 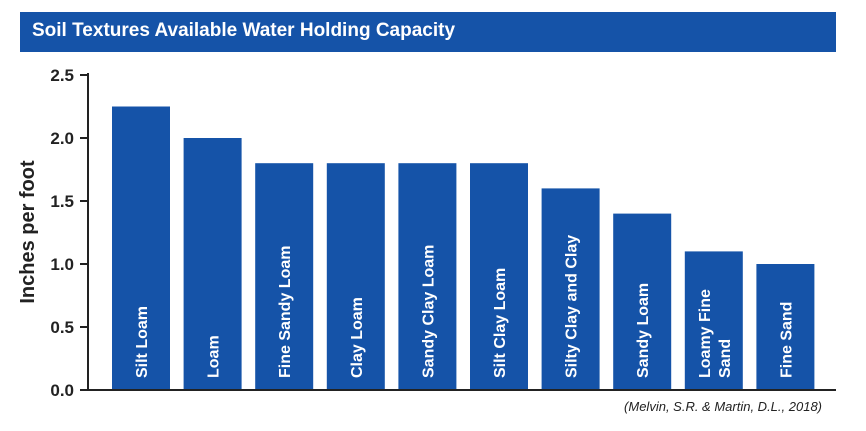 What do you see at coordinates (62, 390) in the screenshot?
I see `y-tick-label: 0.0` at bounding box center [62, 390].